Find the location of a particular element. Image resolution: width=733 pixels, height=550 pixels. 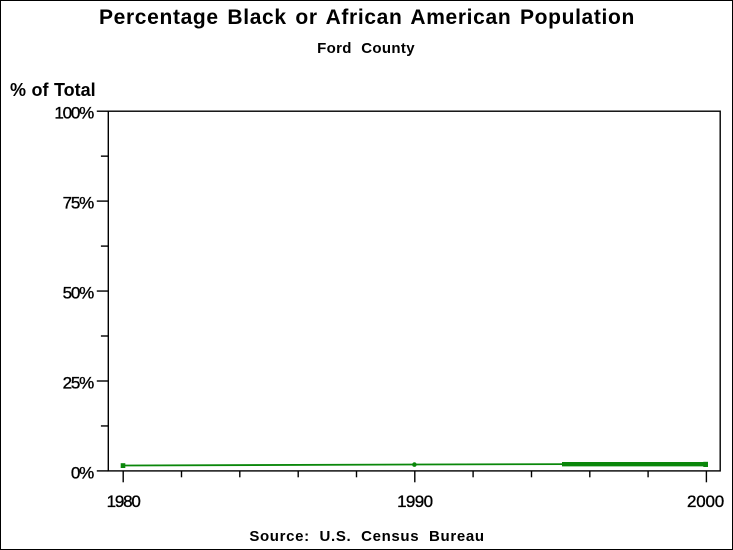

svg-text: 1980 is located at coordinates (124, 501).